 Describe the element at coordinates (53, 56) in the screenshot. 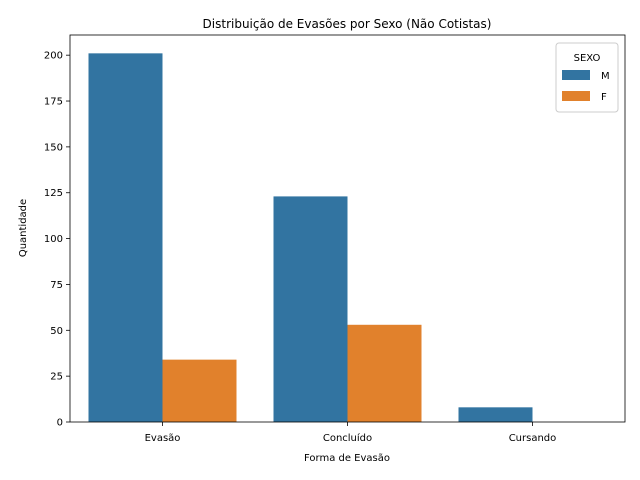

I see `y-tick-label: 200` at that location.